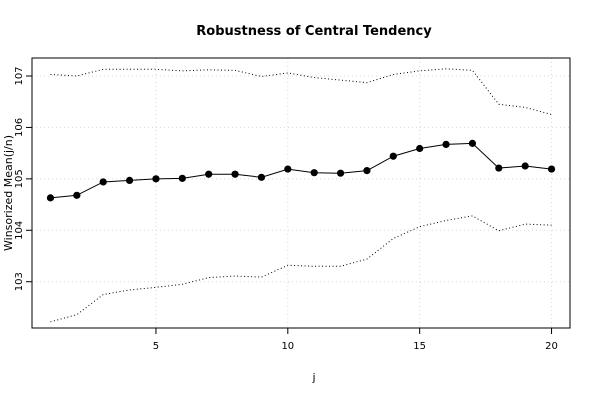 This screenshot has width=599, height=400. Describe the element at coordinates (19, 75) in the screenshot. I see `y-tick-label: 107` at that location.